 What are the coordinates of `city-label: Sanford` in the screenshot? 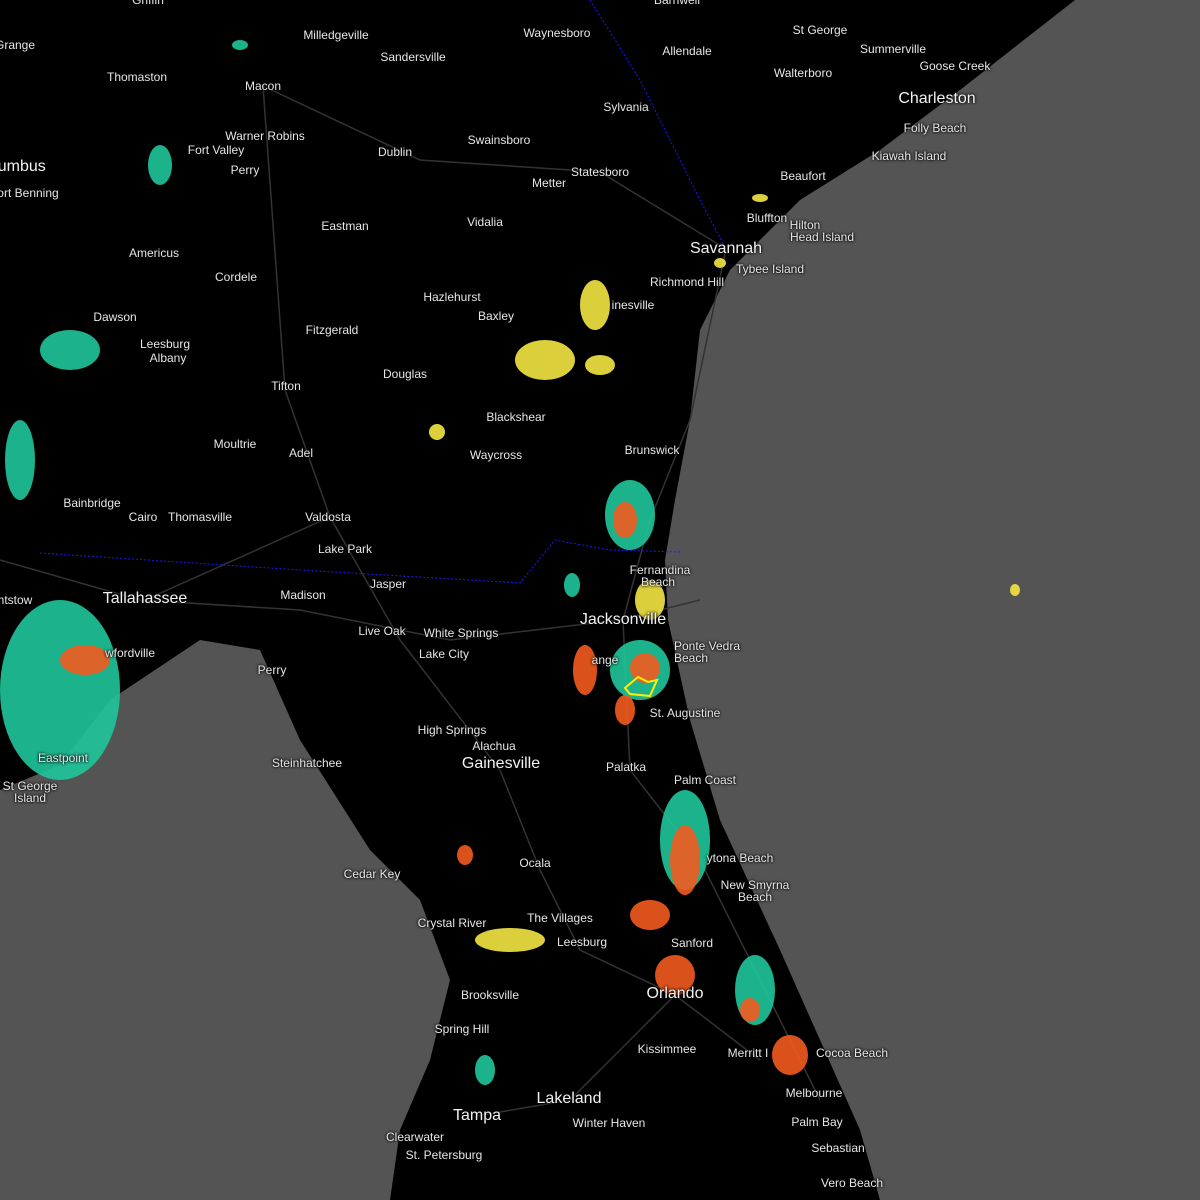 It's located at (692, 943).